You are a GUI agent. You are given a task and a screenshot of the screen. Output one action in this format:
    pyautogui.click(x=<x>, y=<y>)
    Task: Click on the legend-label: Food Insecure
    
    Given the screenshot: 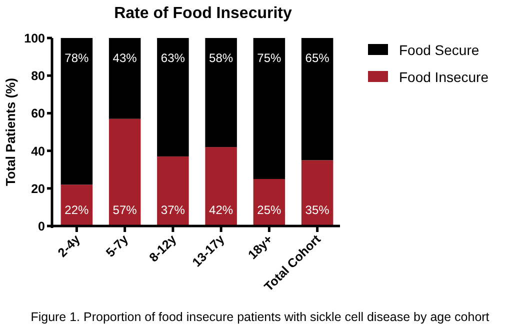 What is the action you would take?
    pyautogui.click(x=444, y=77)
    